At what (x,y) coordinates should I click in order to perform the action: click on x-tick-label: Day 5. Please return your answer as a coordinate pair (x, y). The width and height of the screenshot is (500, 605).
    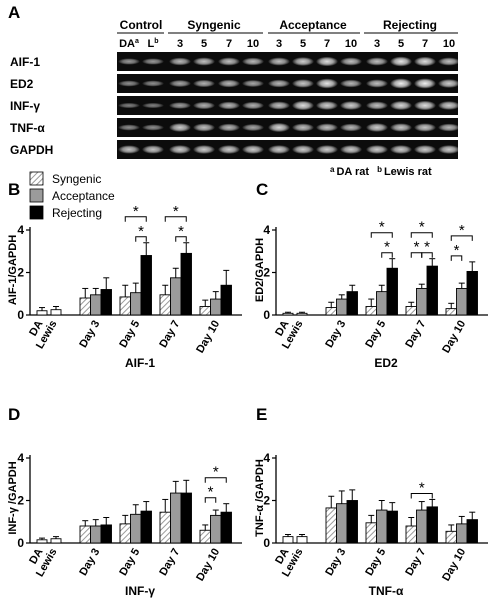
    Looking at the image, I should click on (375, 562).